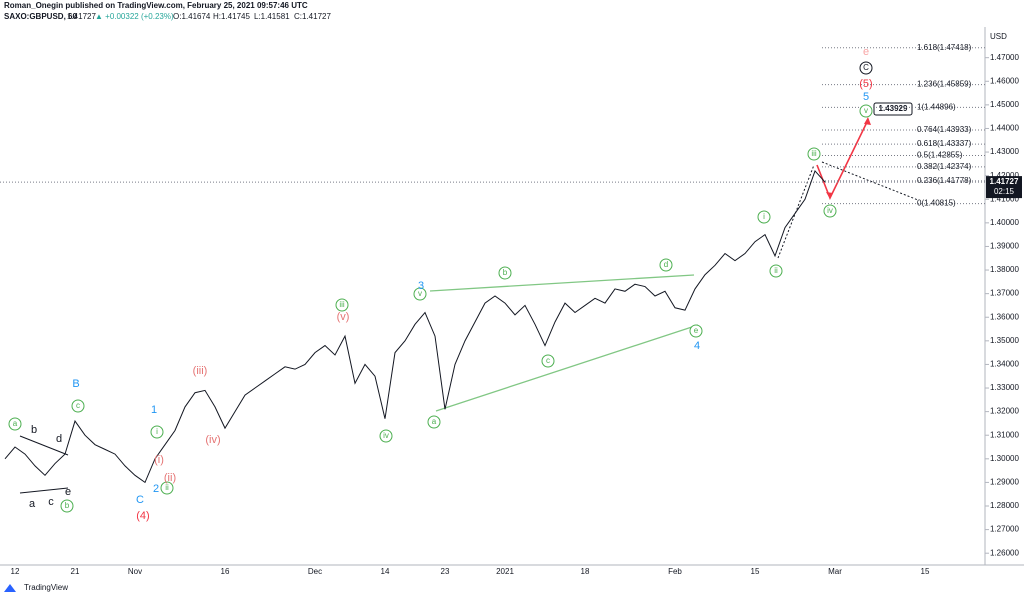  Describe the element at coordinates (46, 587) in the screenshot. I see `footer: TradingView` at that location.